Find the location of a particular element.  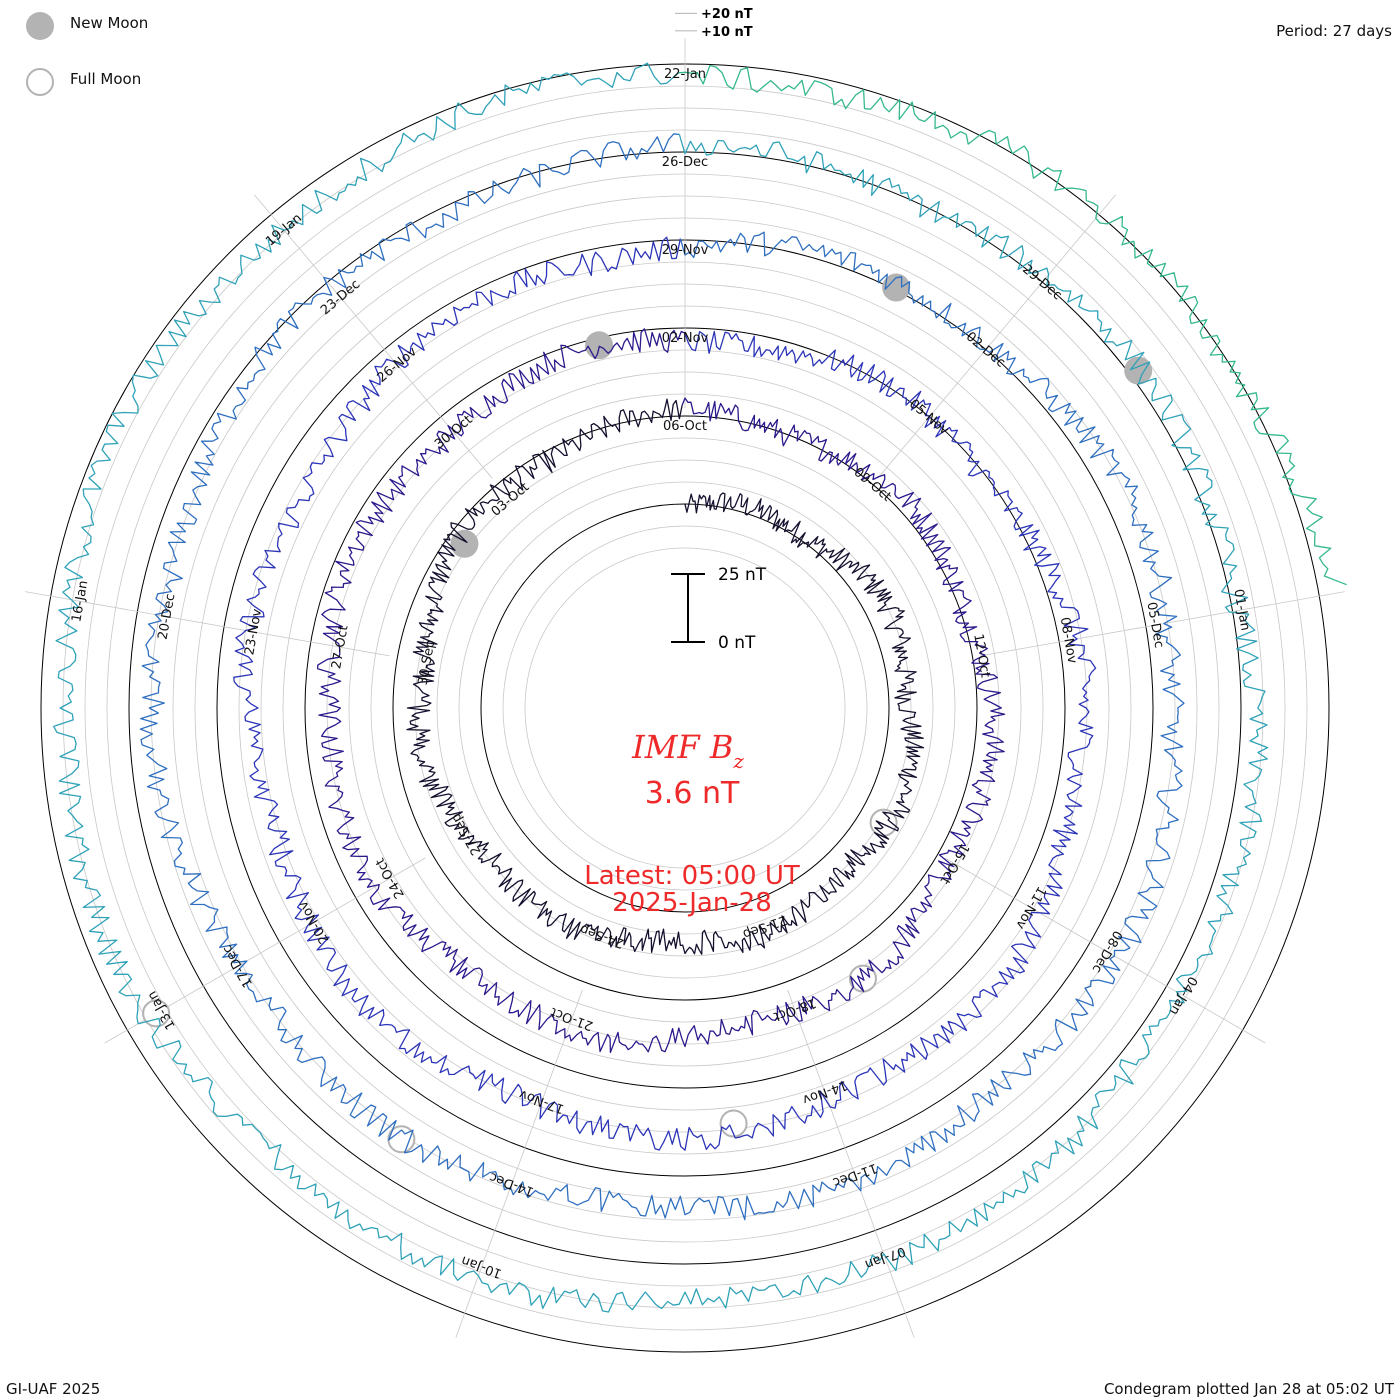

date-tick-label: 04-Jan is located at coordinates (1183, 996).